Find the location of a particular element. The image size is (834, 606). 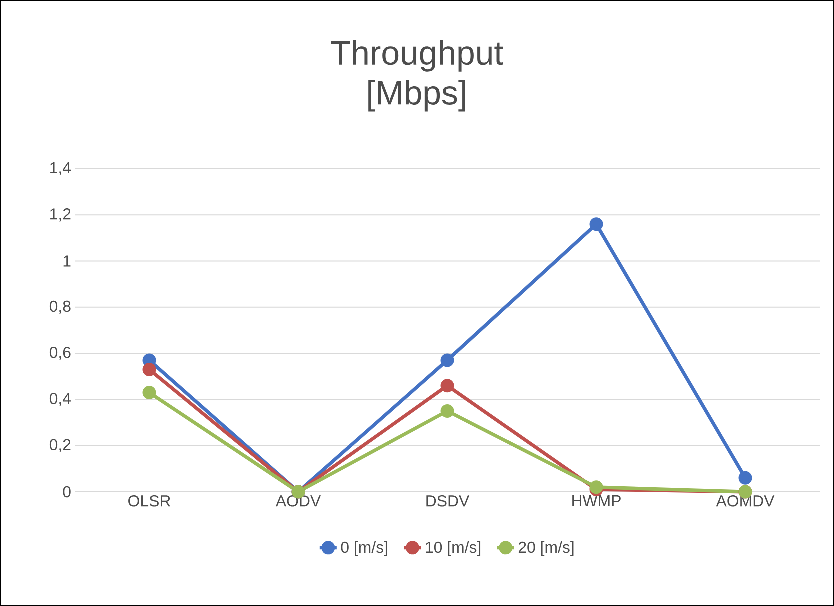

y-tick-label: 1,2 is located at coordinates (60, 215).